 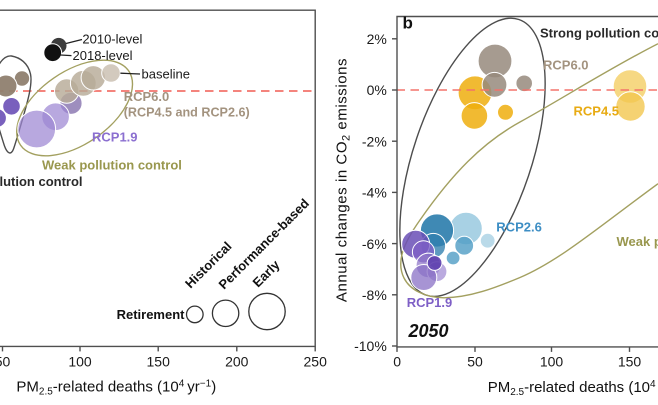 I want to click on svg-text: (RCP4.5 and RCP2.6), so click(x=187, y=113).